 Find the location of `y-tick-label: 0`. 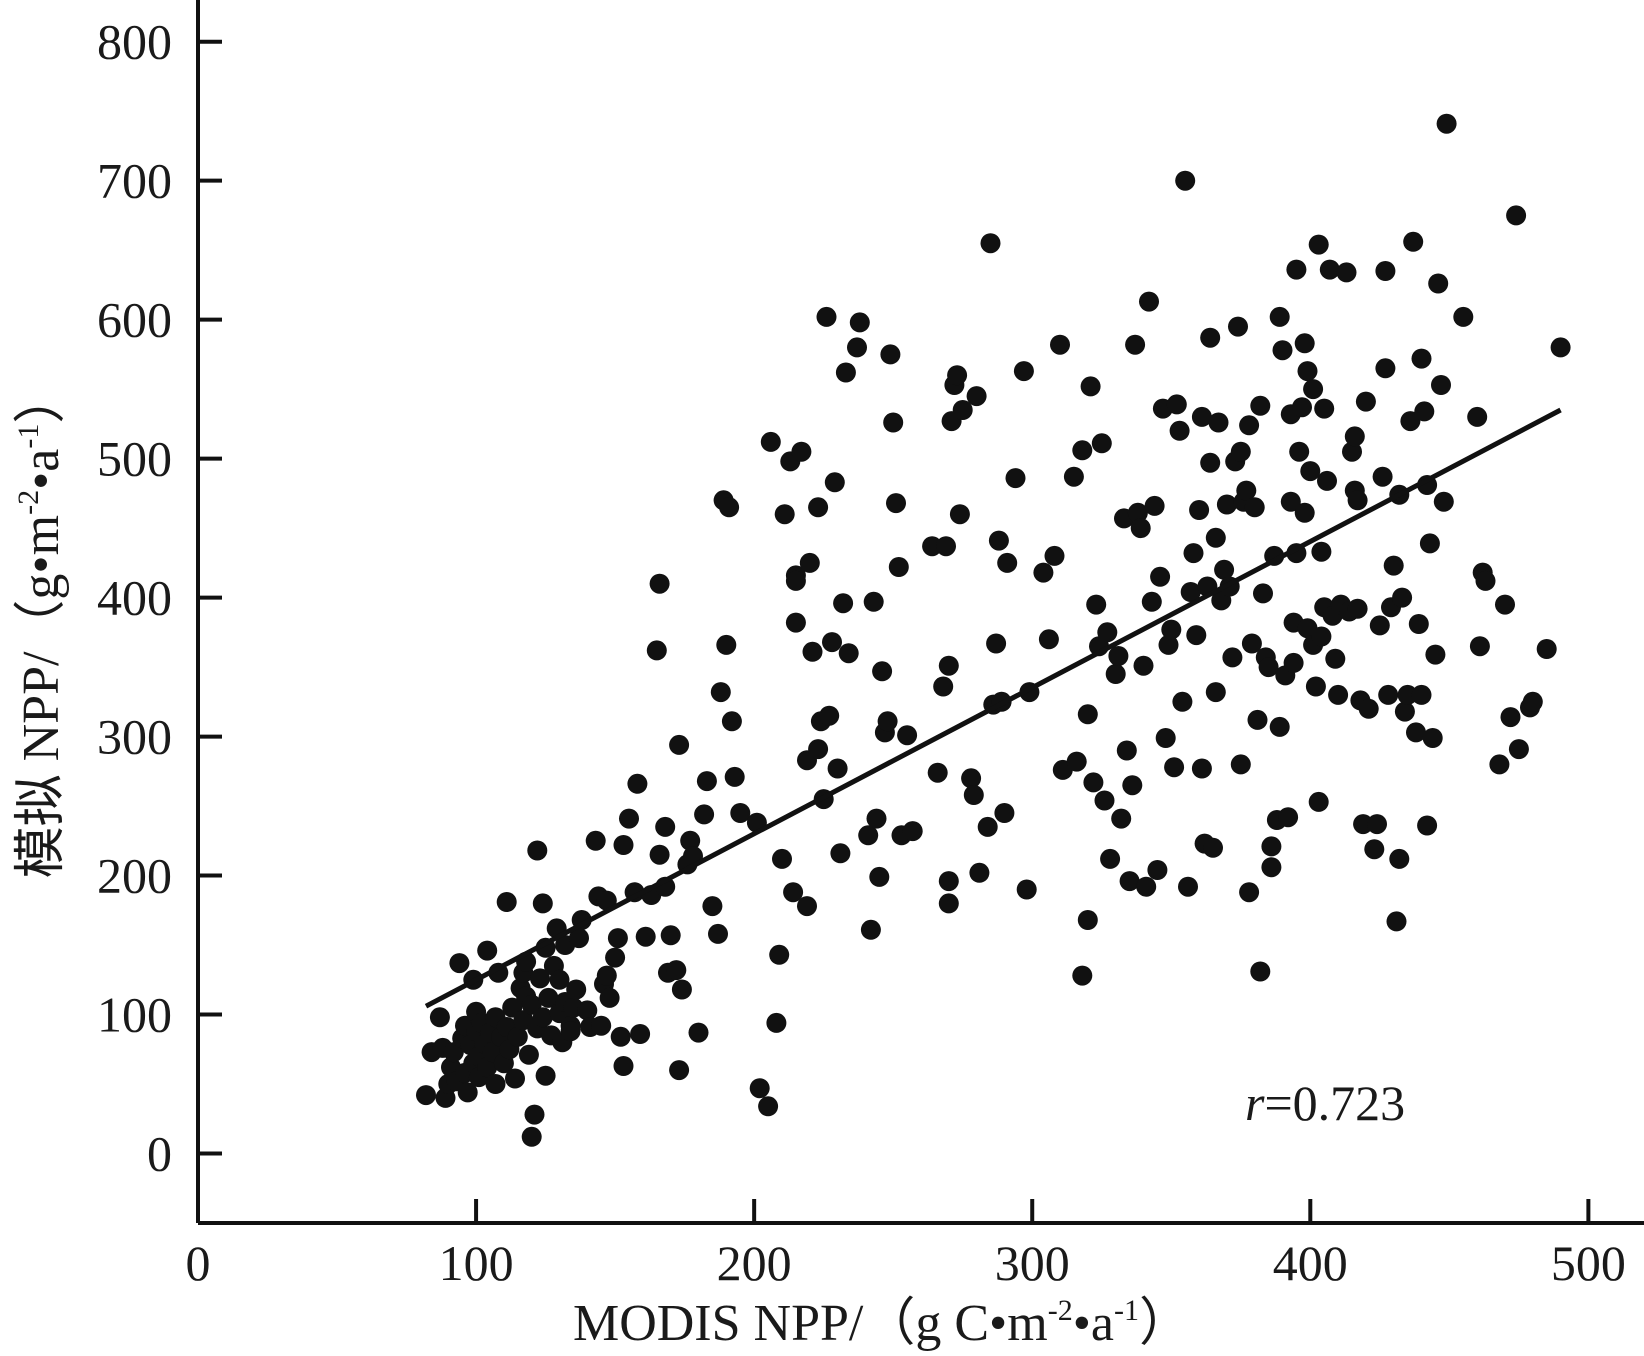

y-tick-label: 0 is located at coordinates (159, 1154).